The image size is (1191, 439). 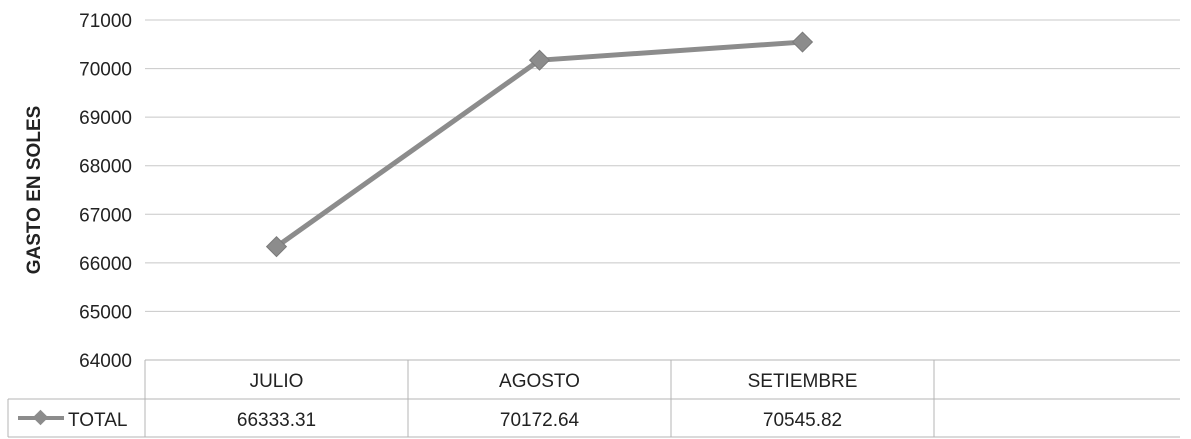 What do you see at coordinates (105, 70) in the screenshot?
I see `y-tick-label: 70000` at bounding box center [105, 70].